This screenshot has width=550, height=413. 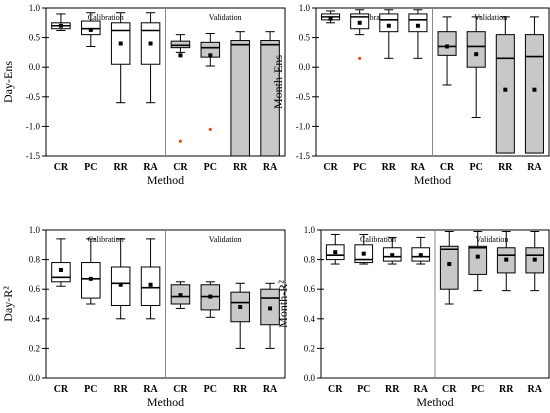 What do you see at coordinates (278, 82) in the screenshot?
I see `y-axis-label: Month-Ens` at bounding box center [278, 82].